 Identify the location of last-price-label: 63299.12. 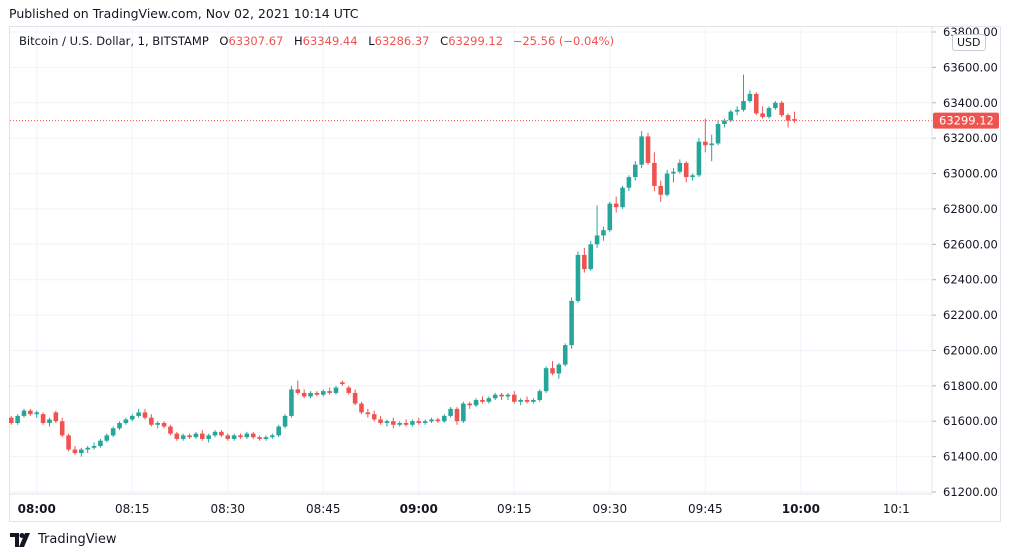
(966, 121).